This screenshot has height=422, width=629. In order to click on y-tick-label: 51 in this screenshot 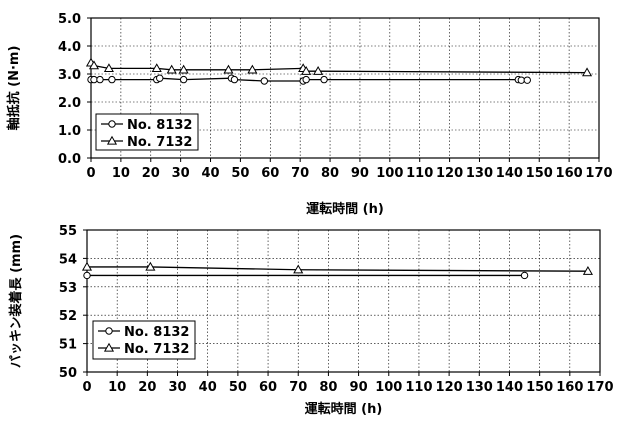, I will do `click(68, 345)`.